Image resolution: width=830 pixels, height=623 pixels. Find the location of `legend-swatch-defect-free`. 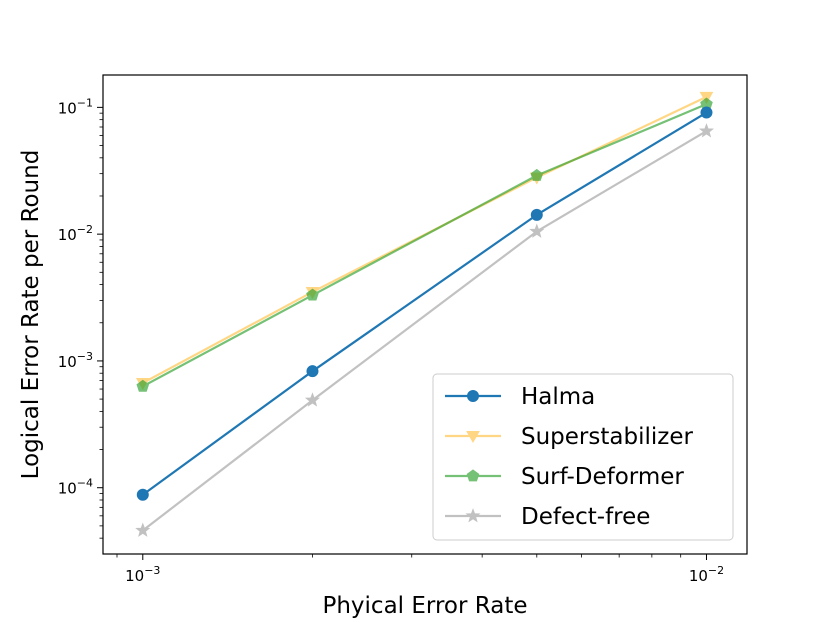

legend-swatch-defect-free is located at coordinates (473, 515).